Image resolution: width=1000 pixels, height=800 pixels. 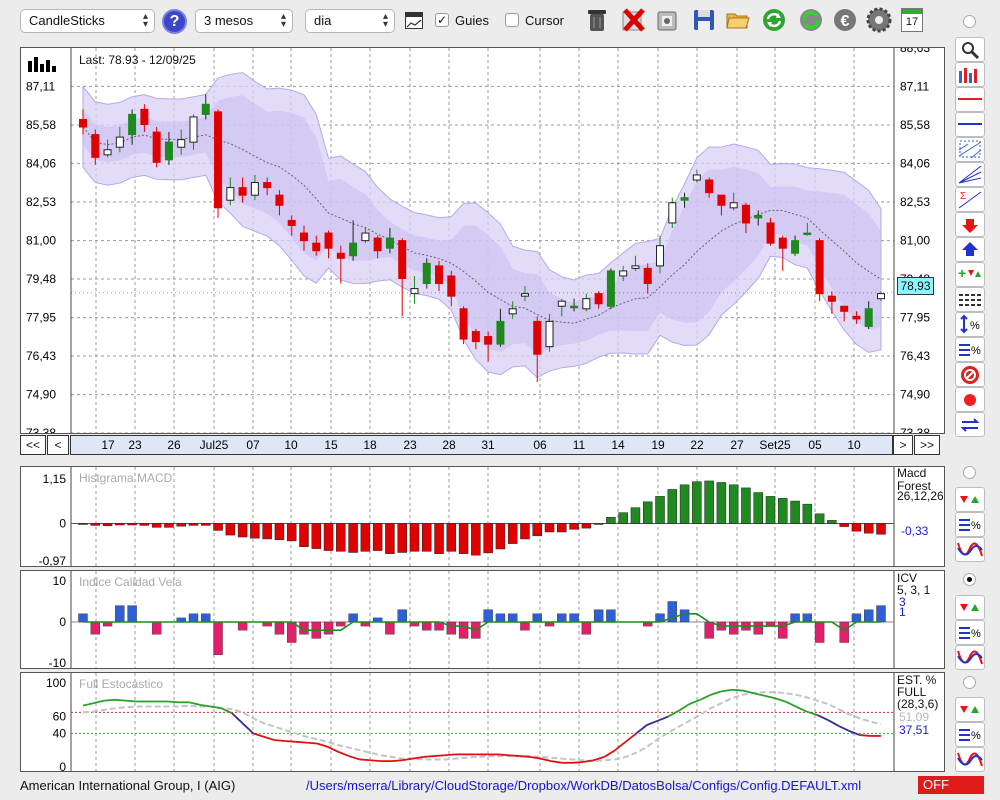 What do you see at coordinates (970, 499) in the screenshot?
I see `macd-markers-button` at bounding box center [970, 499].